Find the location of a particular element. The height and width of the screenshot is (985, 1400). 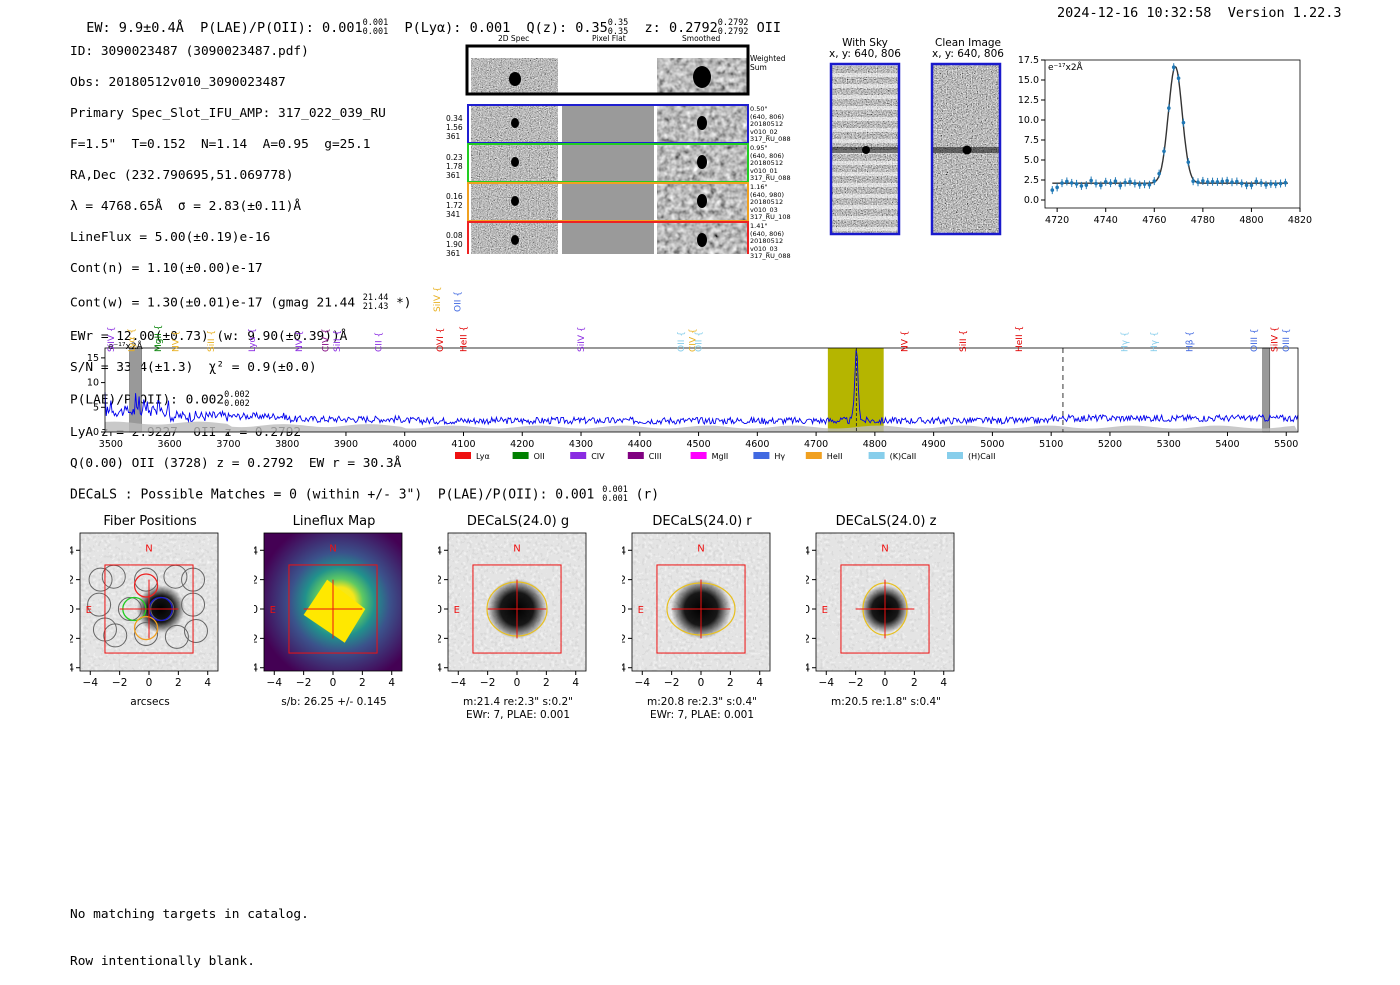

line-label-text: CII { is located at coordinates (379, 342).